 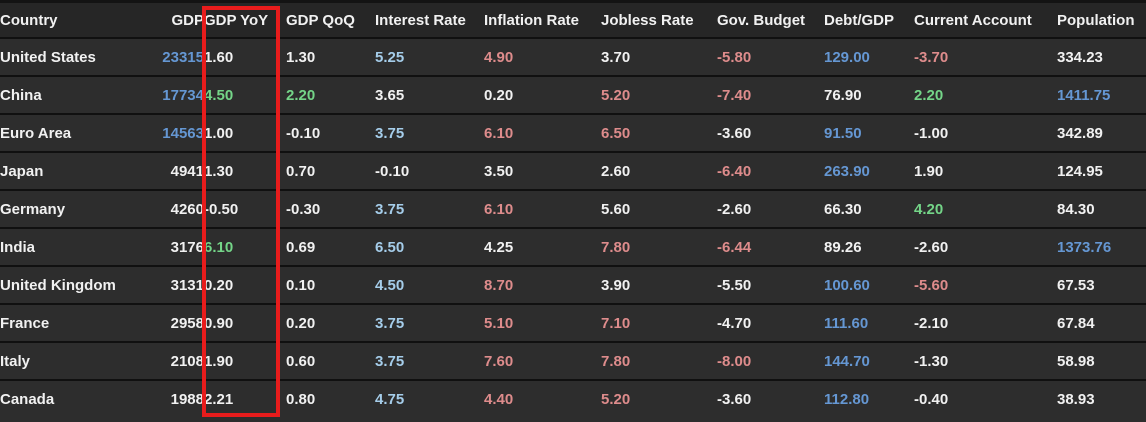 What do you see at coordinates (219, 285) in the screenshot?
I see `cell-gdp_yoy: 0.20` at bounding box center [219, 285].